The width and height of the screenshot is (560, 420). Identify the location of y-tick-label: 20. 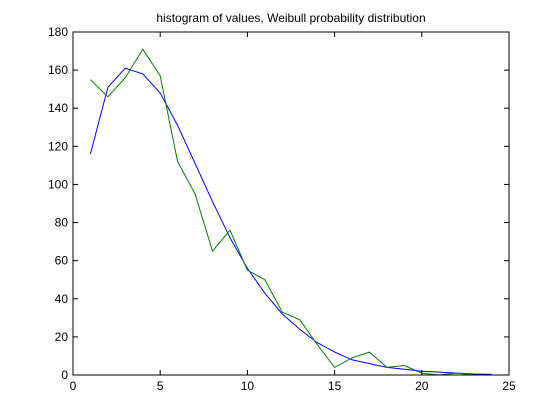
(62, 337).